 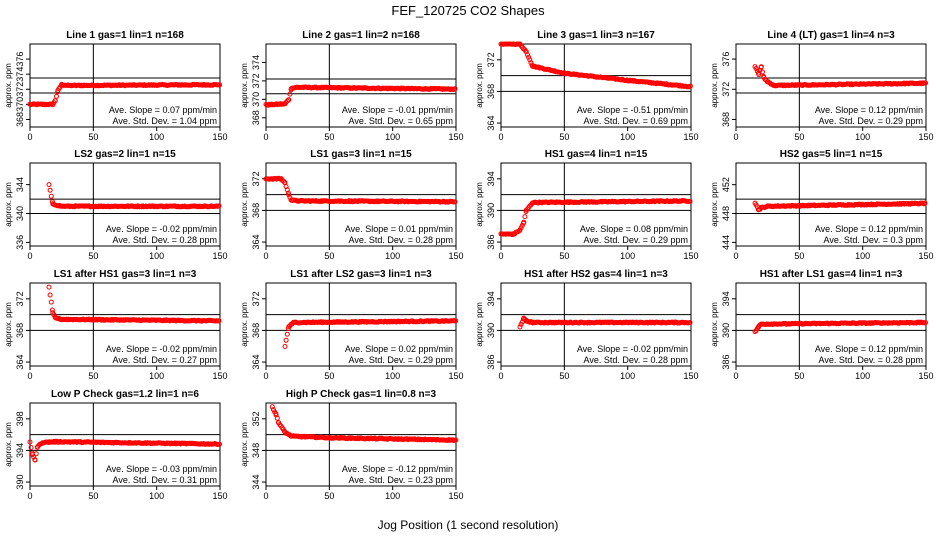 What do you see at coordinates (20, 418) in the screenshot?
I see `y-tick-label: 398` at bounding box center [20, 418].